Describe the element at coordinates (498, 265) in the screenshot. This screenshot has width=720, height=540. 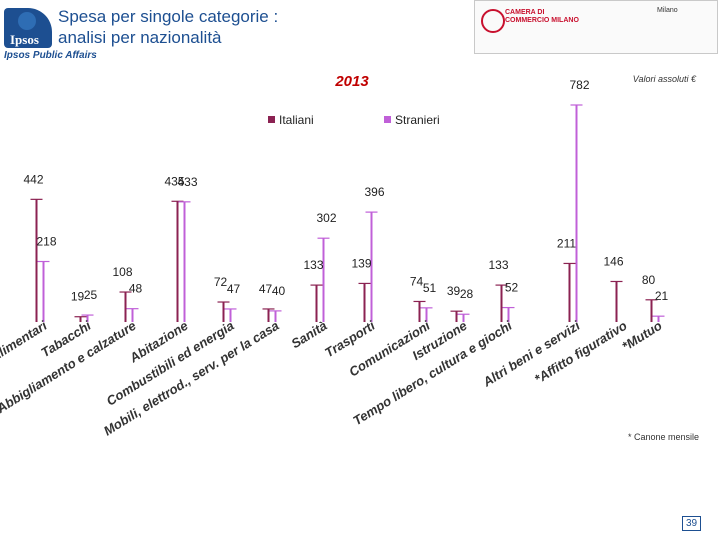
I see `value-label-0-10: 133` at that location.